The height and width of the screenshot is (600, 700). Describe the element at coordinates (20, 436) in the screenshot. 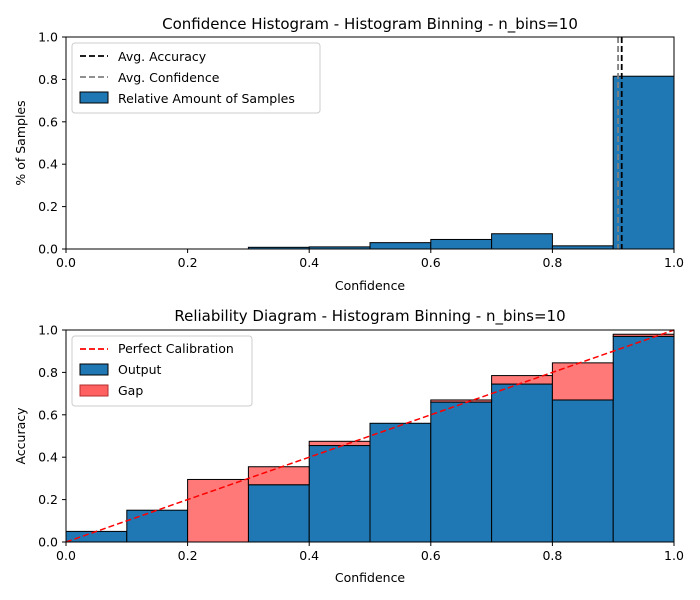

I see `y-axis-label: Accuracy` at that location.